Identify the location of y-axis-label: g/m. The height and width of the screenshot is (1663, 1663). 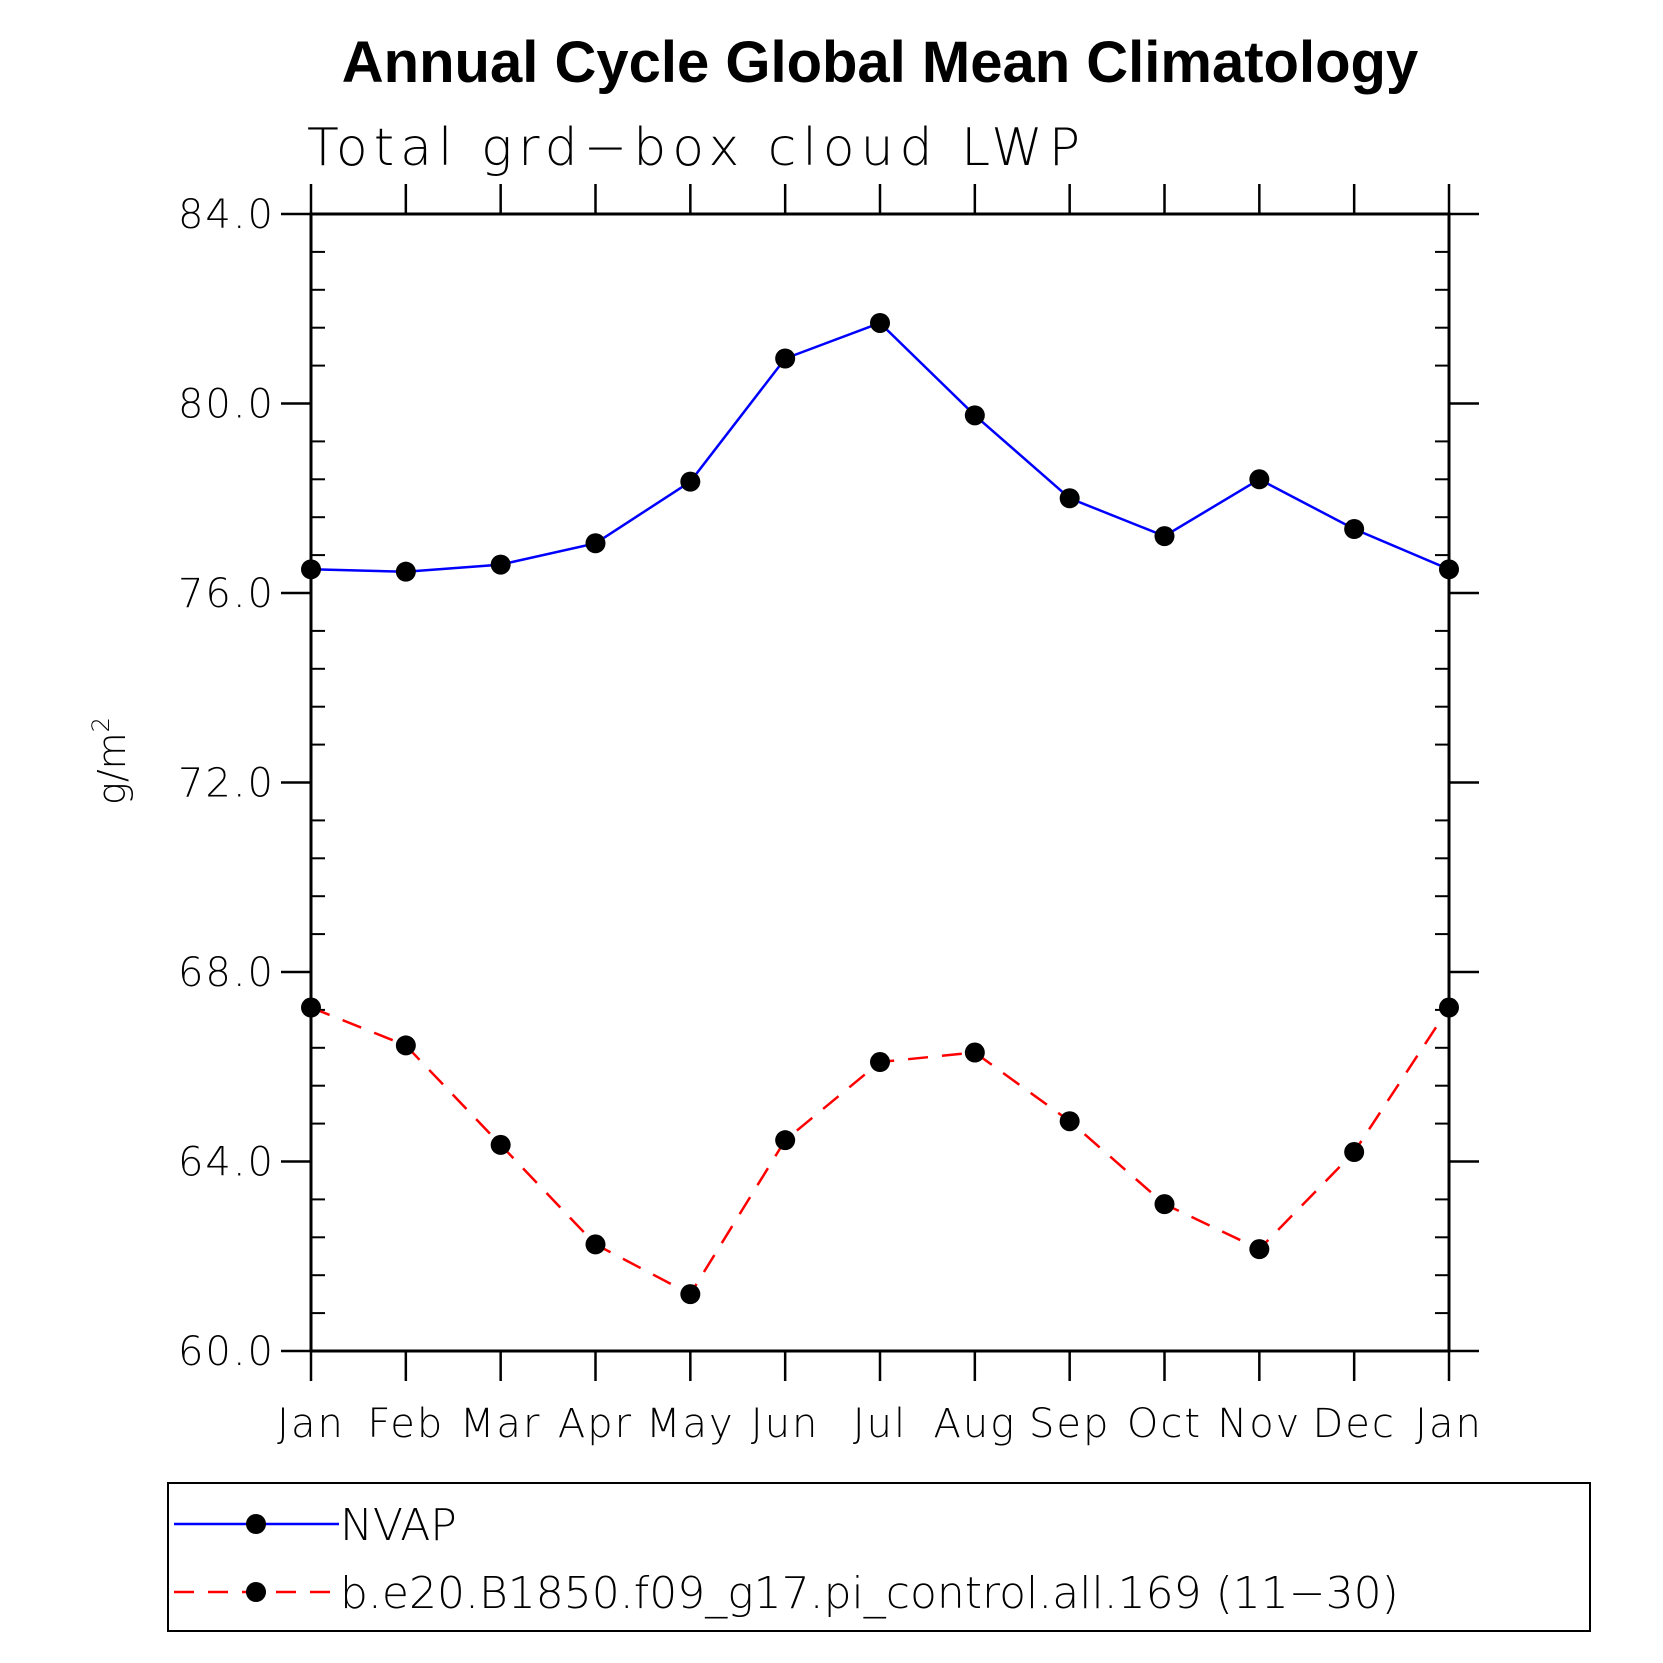
(112, 768).